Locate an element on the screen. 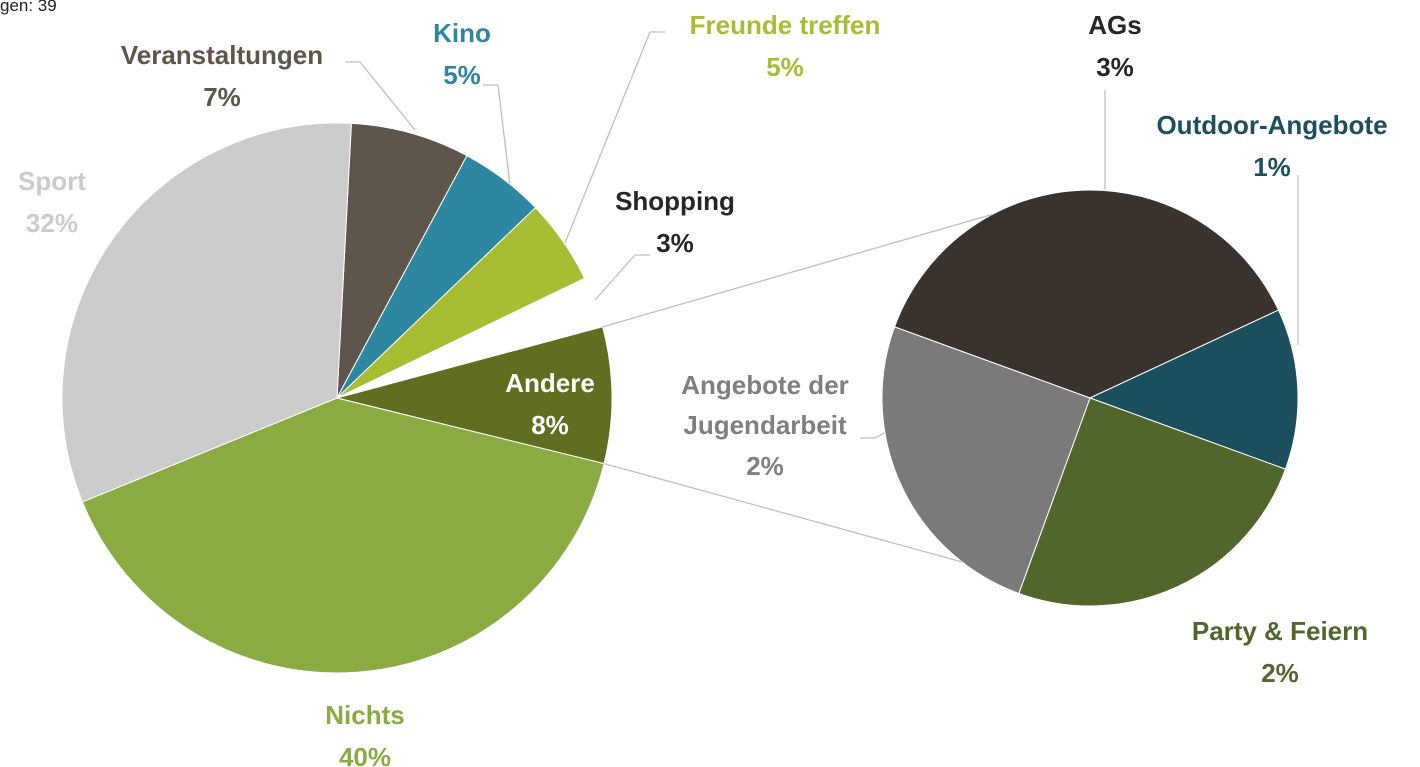 This screenshot has width=1420, height=767. chart-title: gen: 39 is located at coordinates (28, 7).